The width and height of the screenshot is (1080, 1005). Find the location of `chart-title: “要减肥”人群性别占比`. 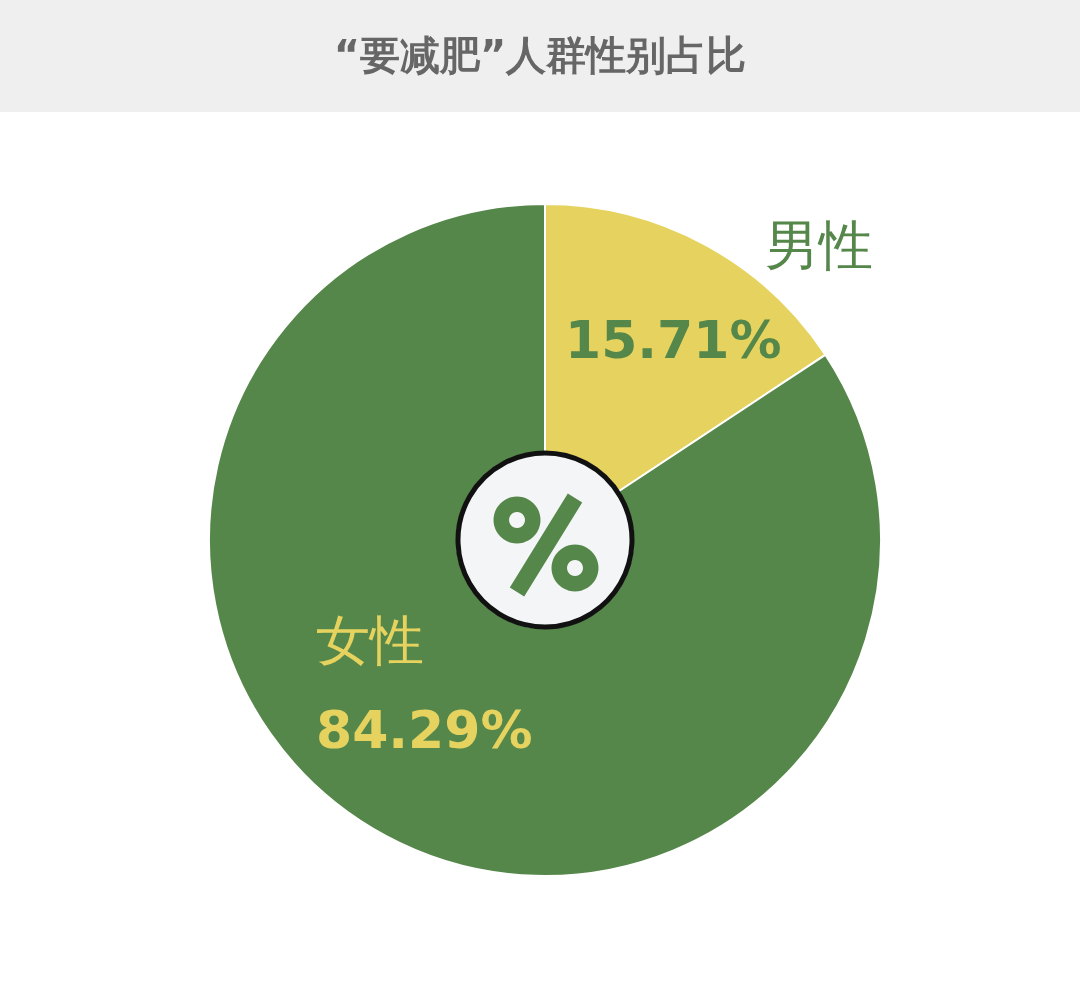

chart-title: “要减肥”人群性别占比 is located at coordinates (540, 55).